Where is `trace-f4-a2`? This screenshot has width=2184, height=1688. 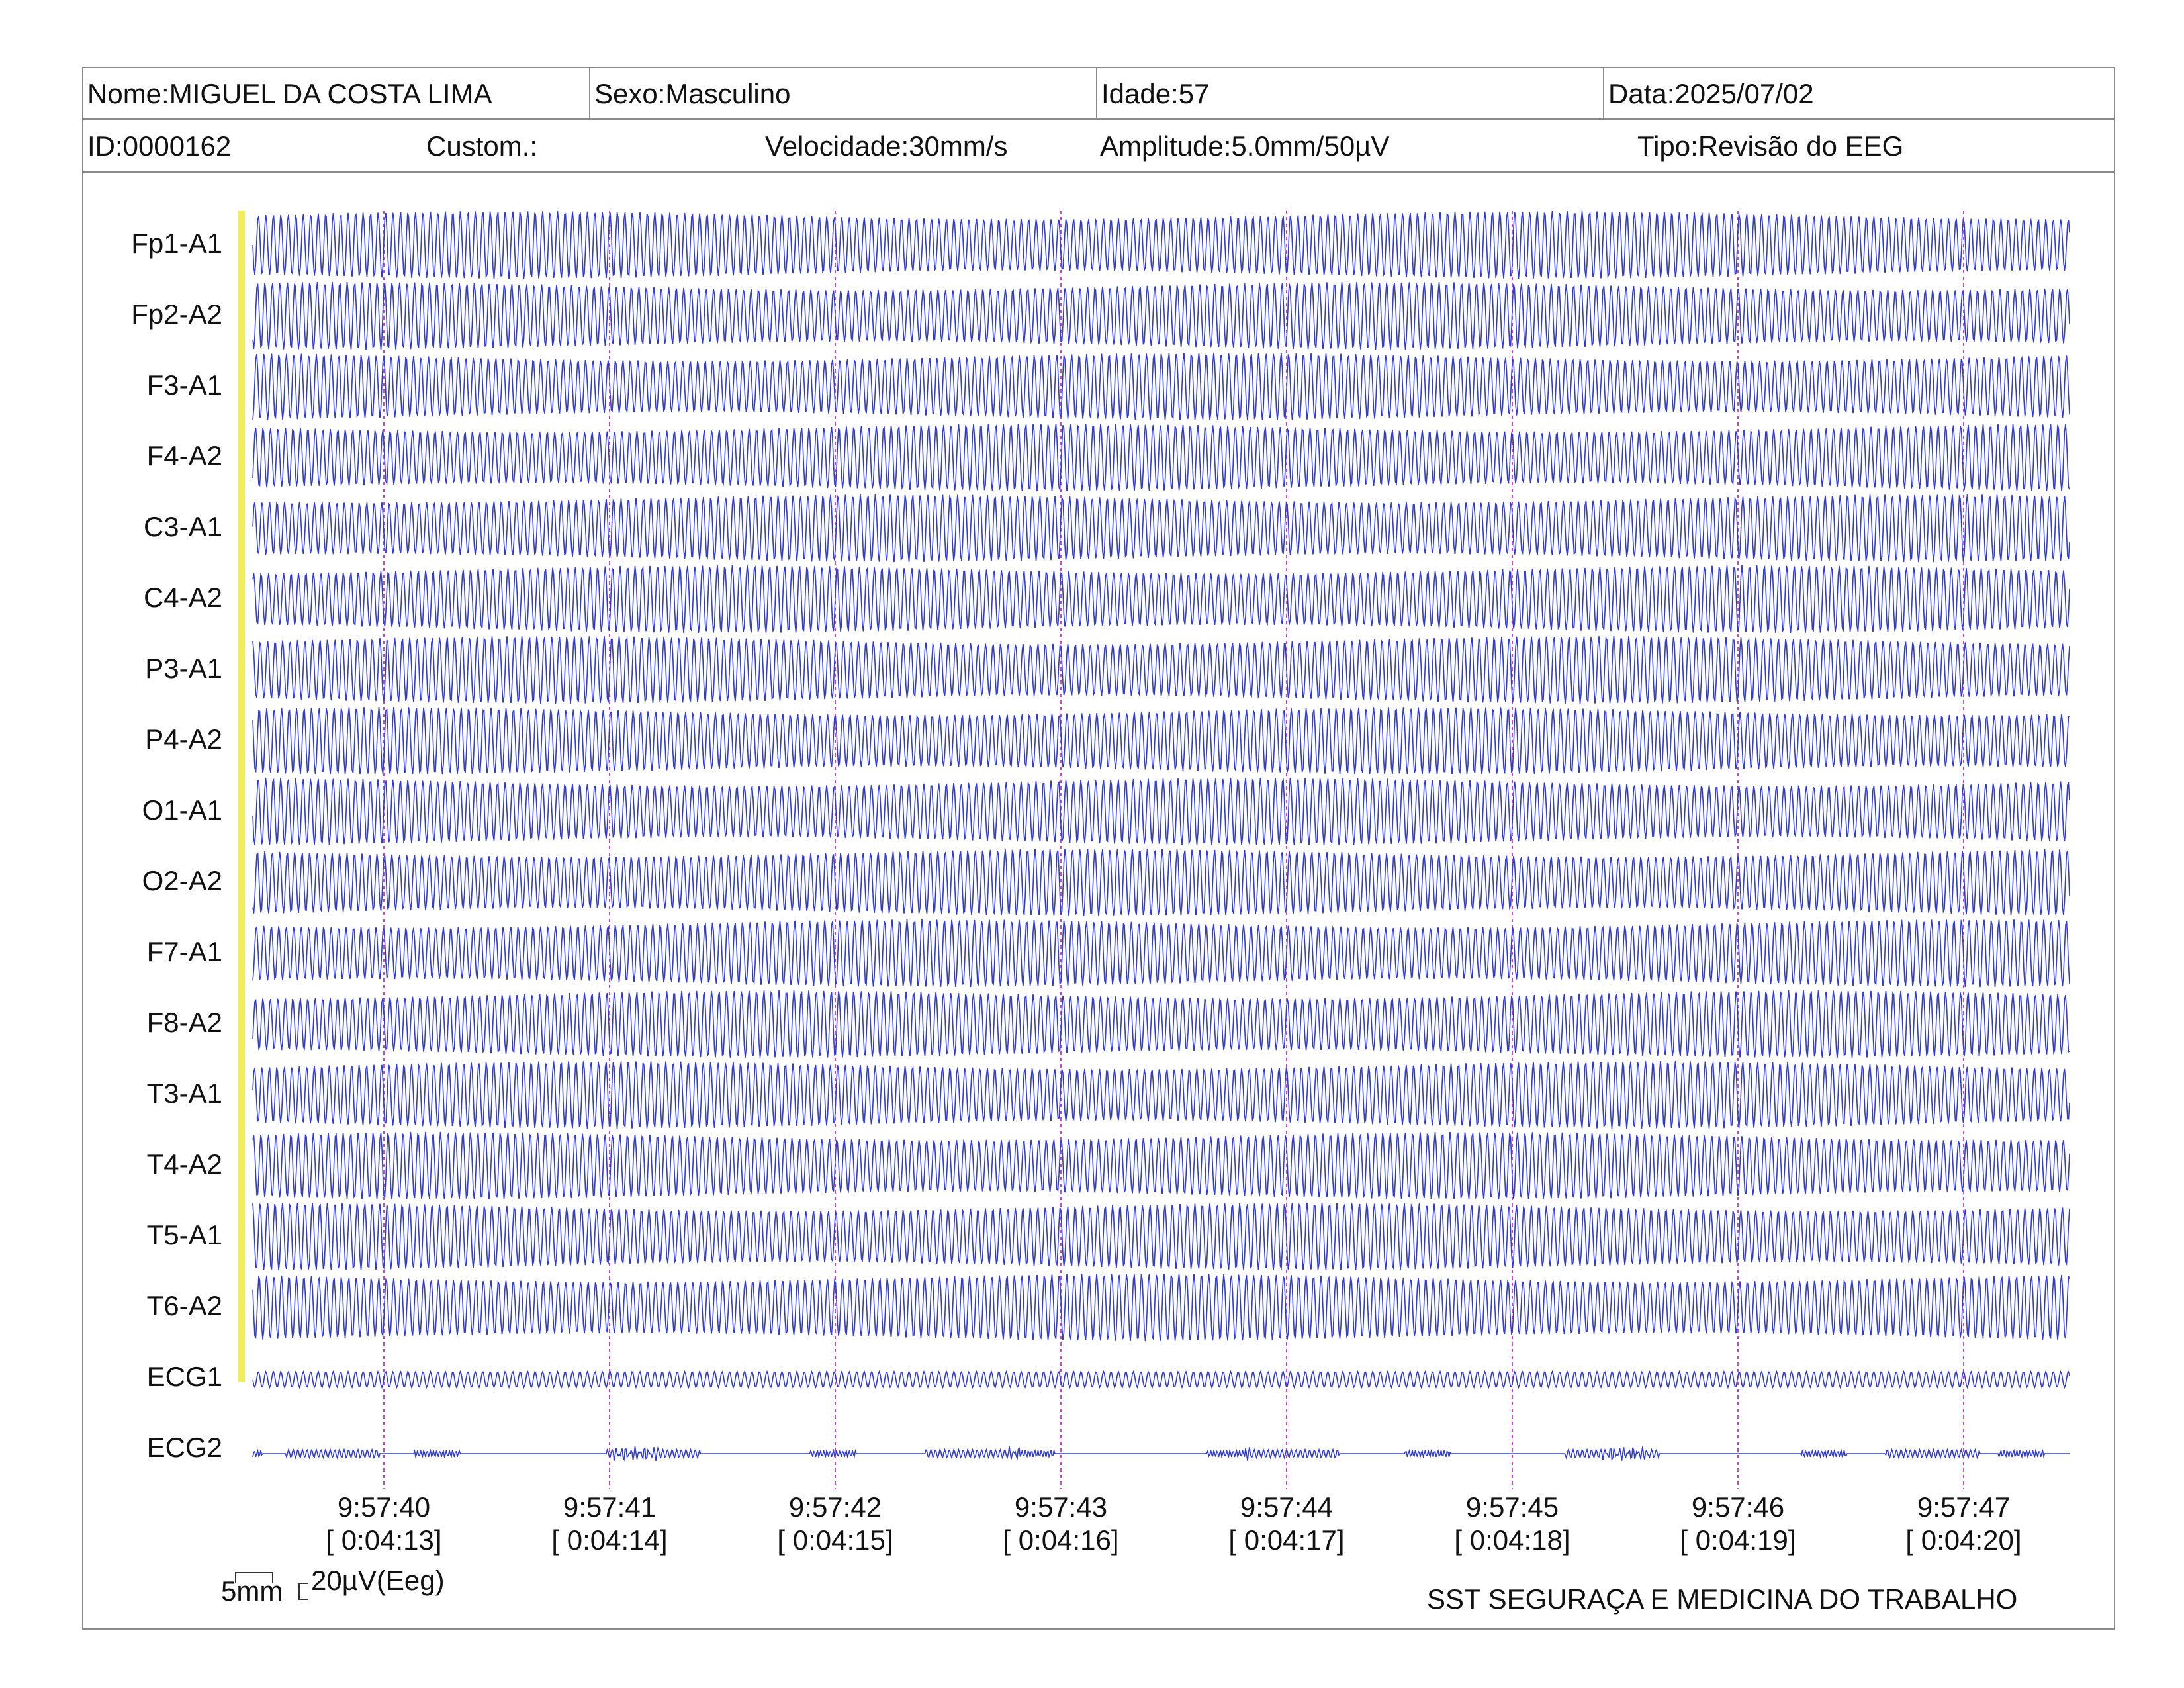 trace-f4-a2 is located at coordinates (1161, 458).